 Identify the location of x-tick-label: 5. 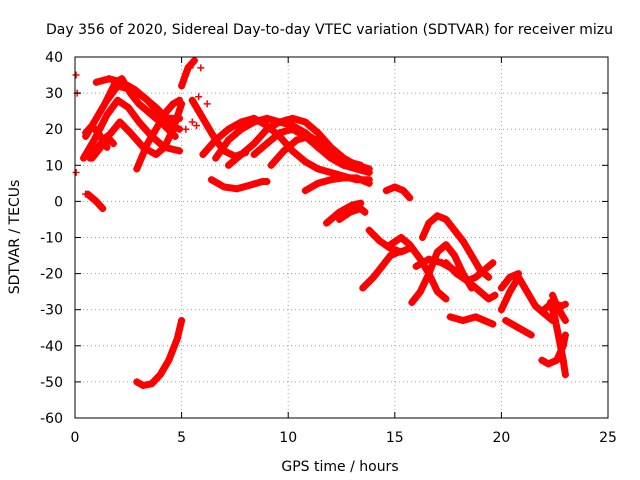
(181, 438).